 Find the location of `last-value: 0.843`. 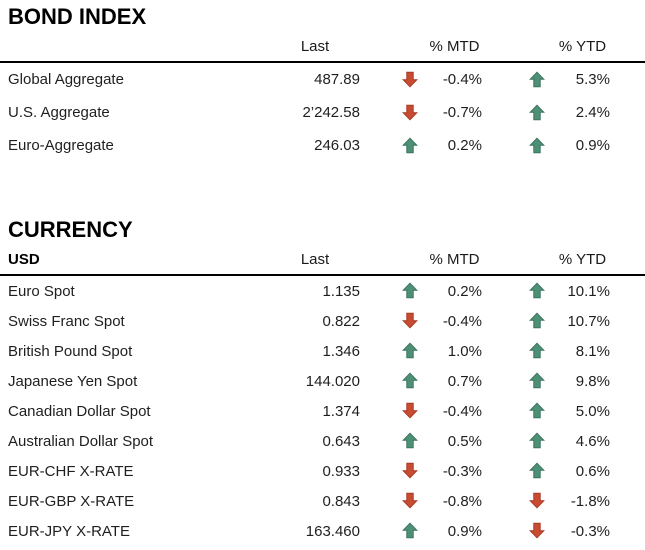

last-value: 0.843 is located at coordinates (341, 501).